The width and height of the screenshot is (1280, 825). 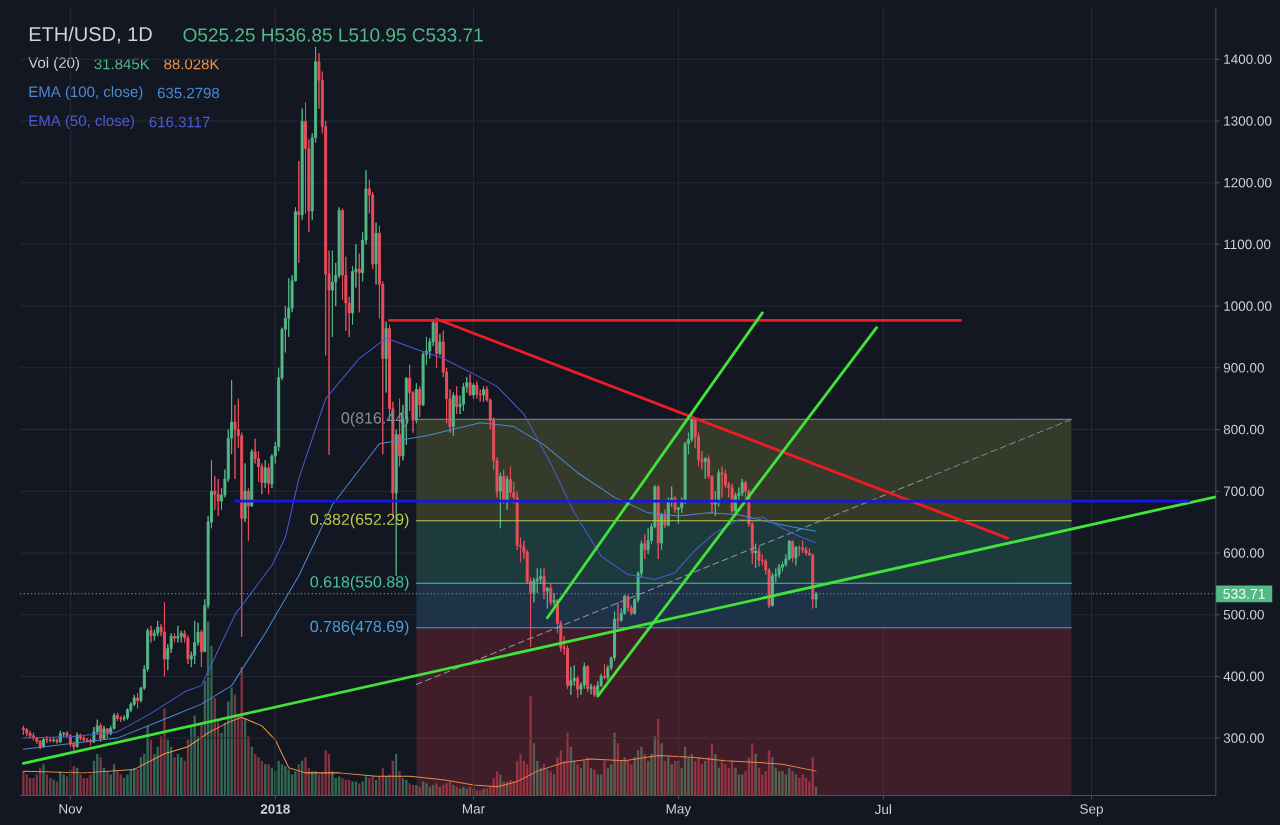 What do you see at coordinates (473, 809) in the screenshot?
I see `x-tick-label: Mar` at bounding box center [473, 809].